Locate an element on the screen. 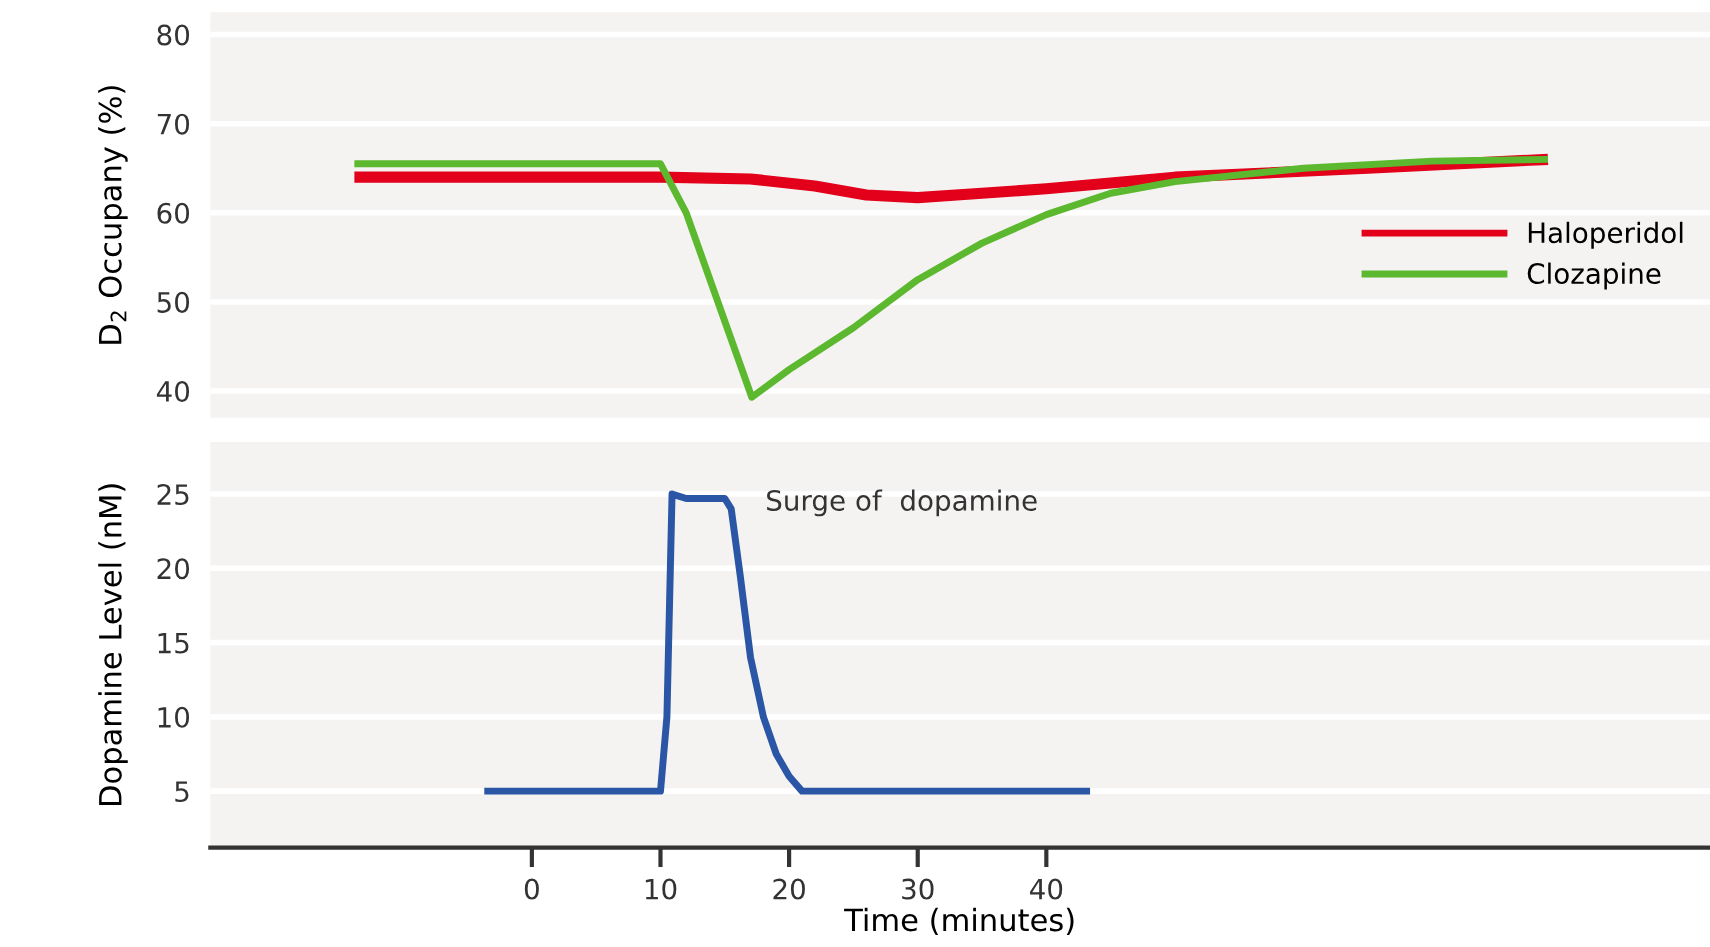 Image resolution: width=1710 pixels, height=947 pixels. annotation: Surge of dopamine is located at coordinates (902, 503).